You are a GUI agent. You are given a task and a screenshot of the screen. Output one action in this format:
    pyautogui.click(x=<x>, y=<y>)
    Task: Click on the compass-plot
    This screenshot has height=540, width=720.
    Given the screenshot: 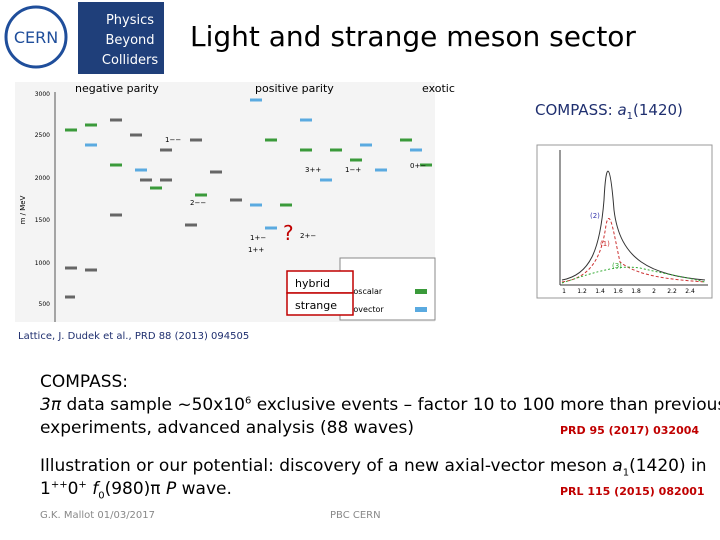 What is the action you would take?
    pyautogui.click(x=624, y=221)
    